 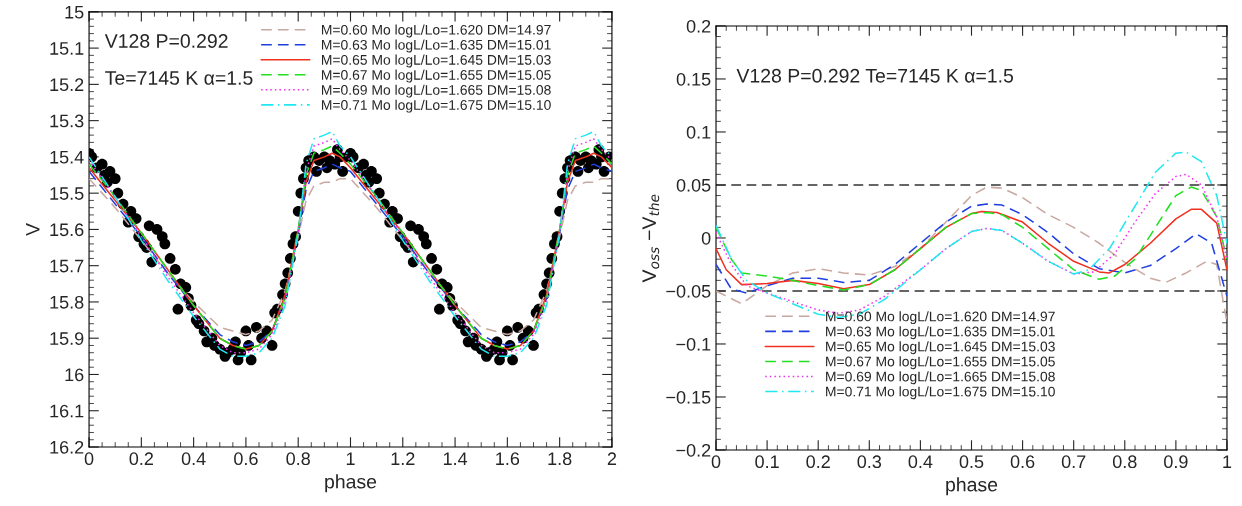 I want to click on y-tick-label: 15, so click(x=74, y=12).